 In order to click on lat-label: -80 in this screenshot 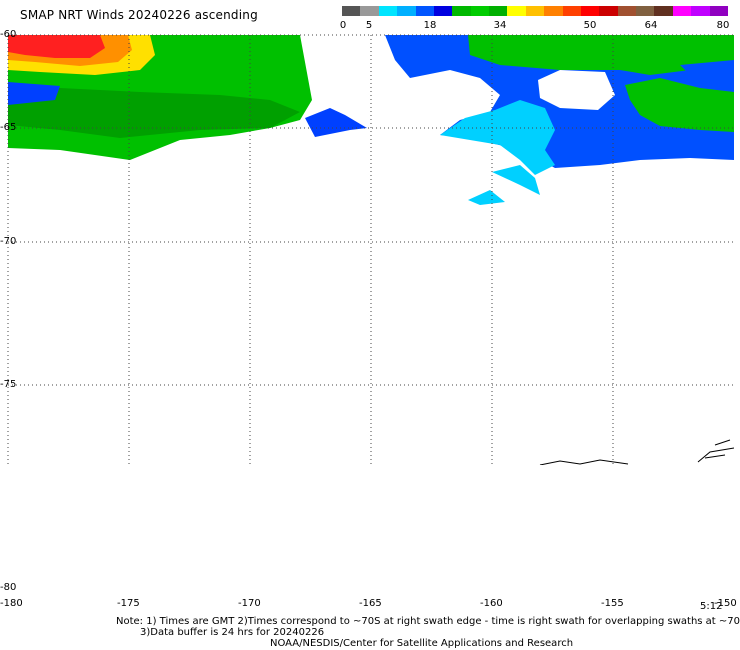, I will do `click(8, 587)`.